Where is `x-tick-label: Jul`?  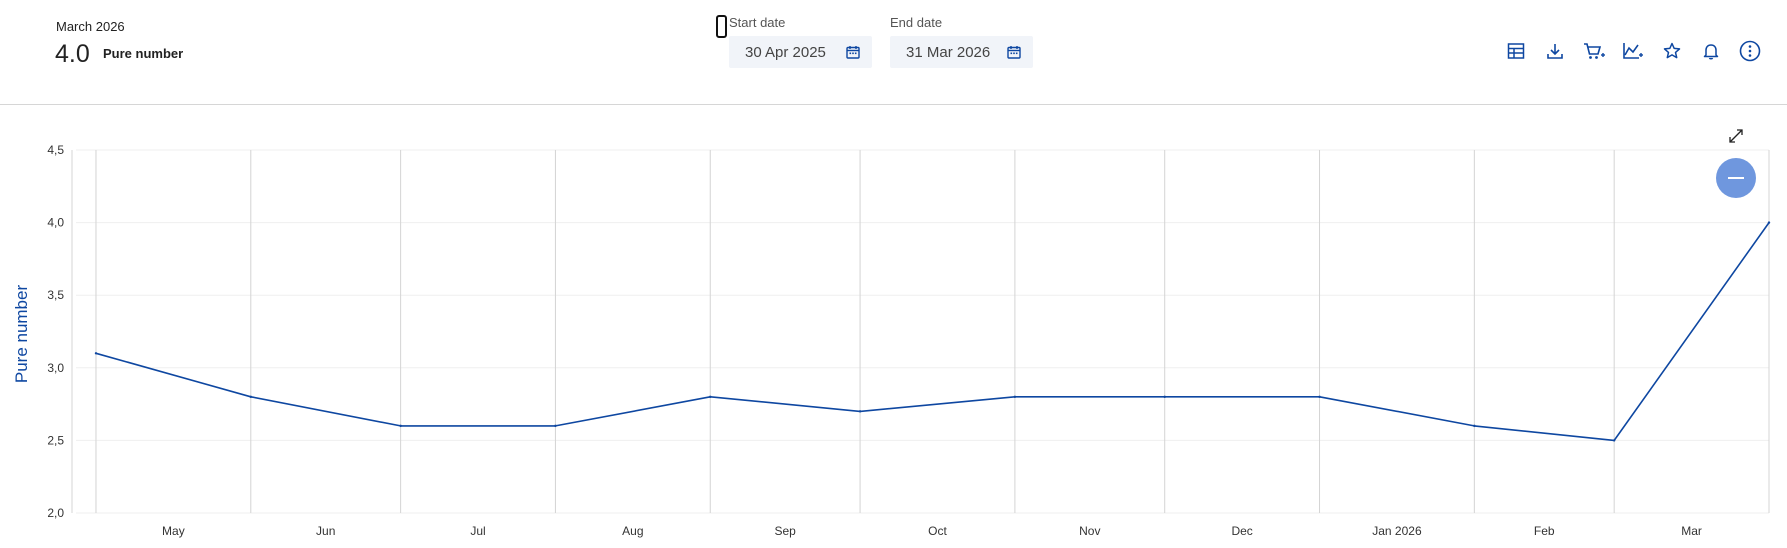 x-tick-label: Jul is located at coordinates (477, 531).